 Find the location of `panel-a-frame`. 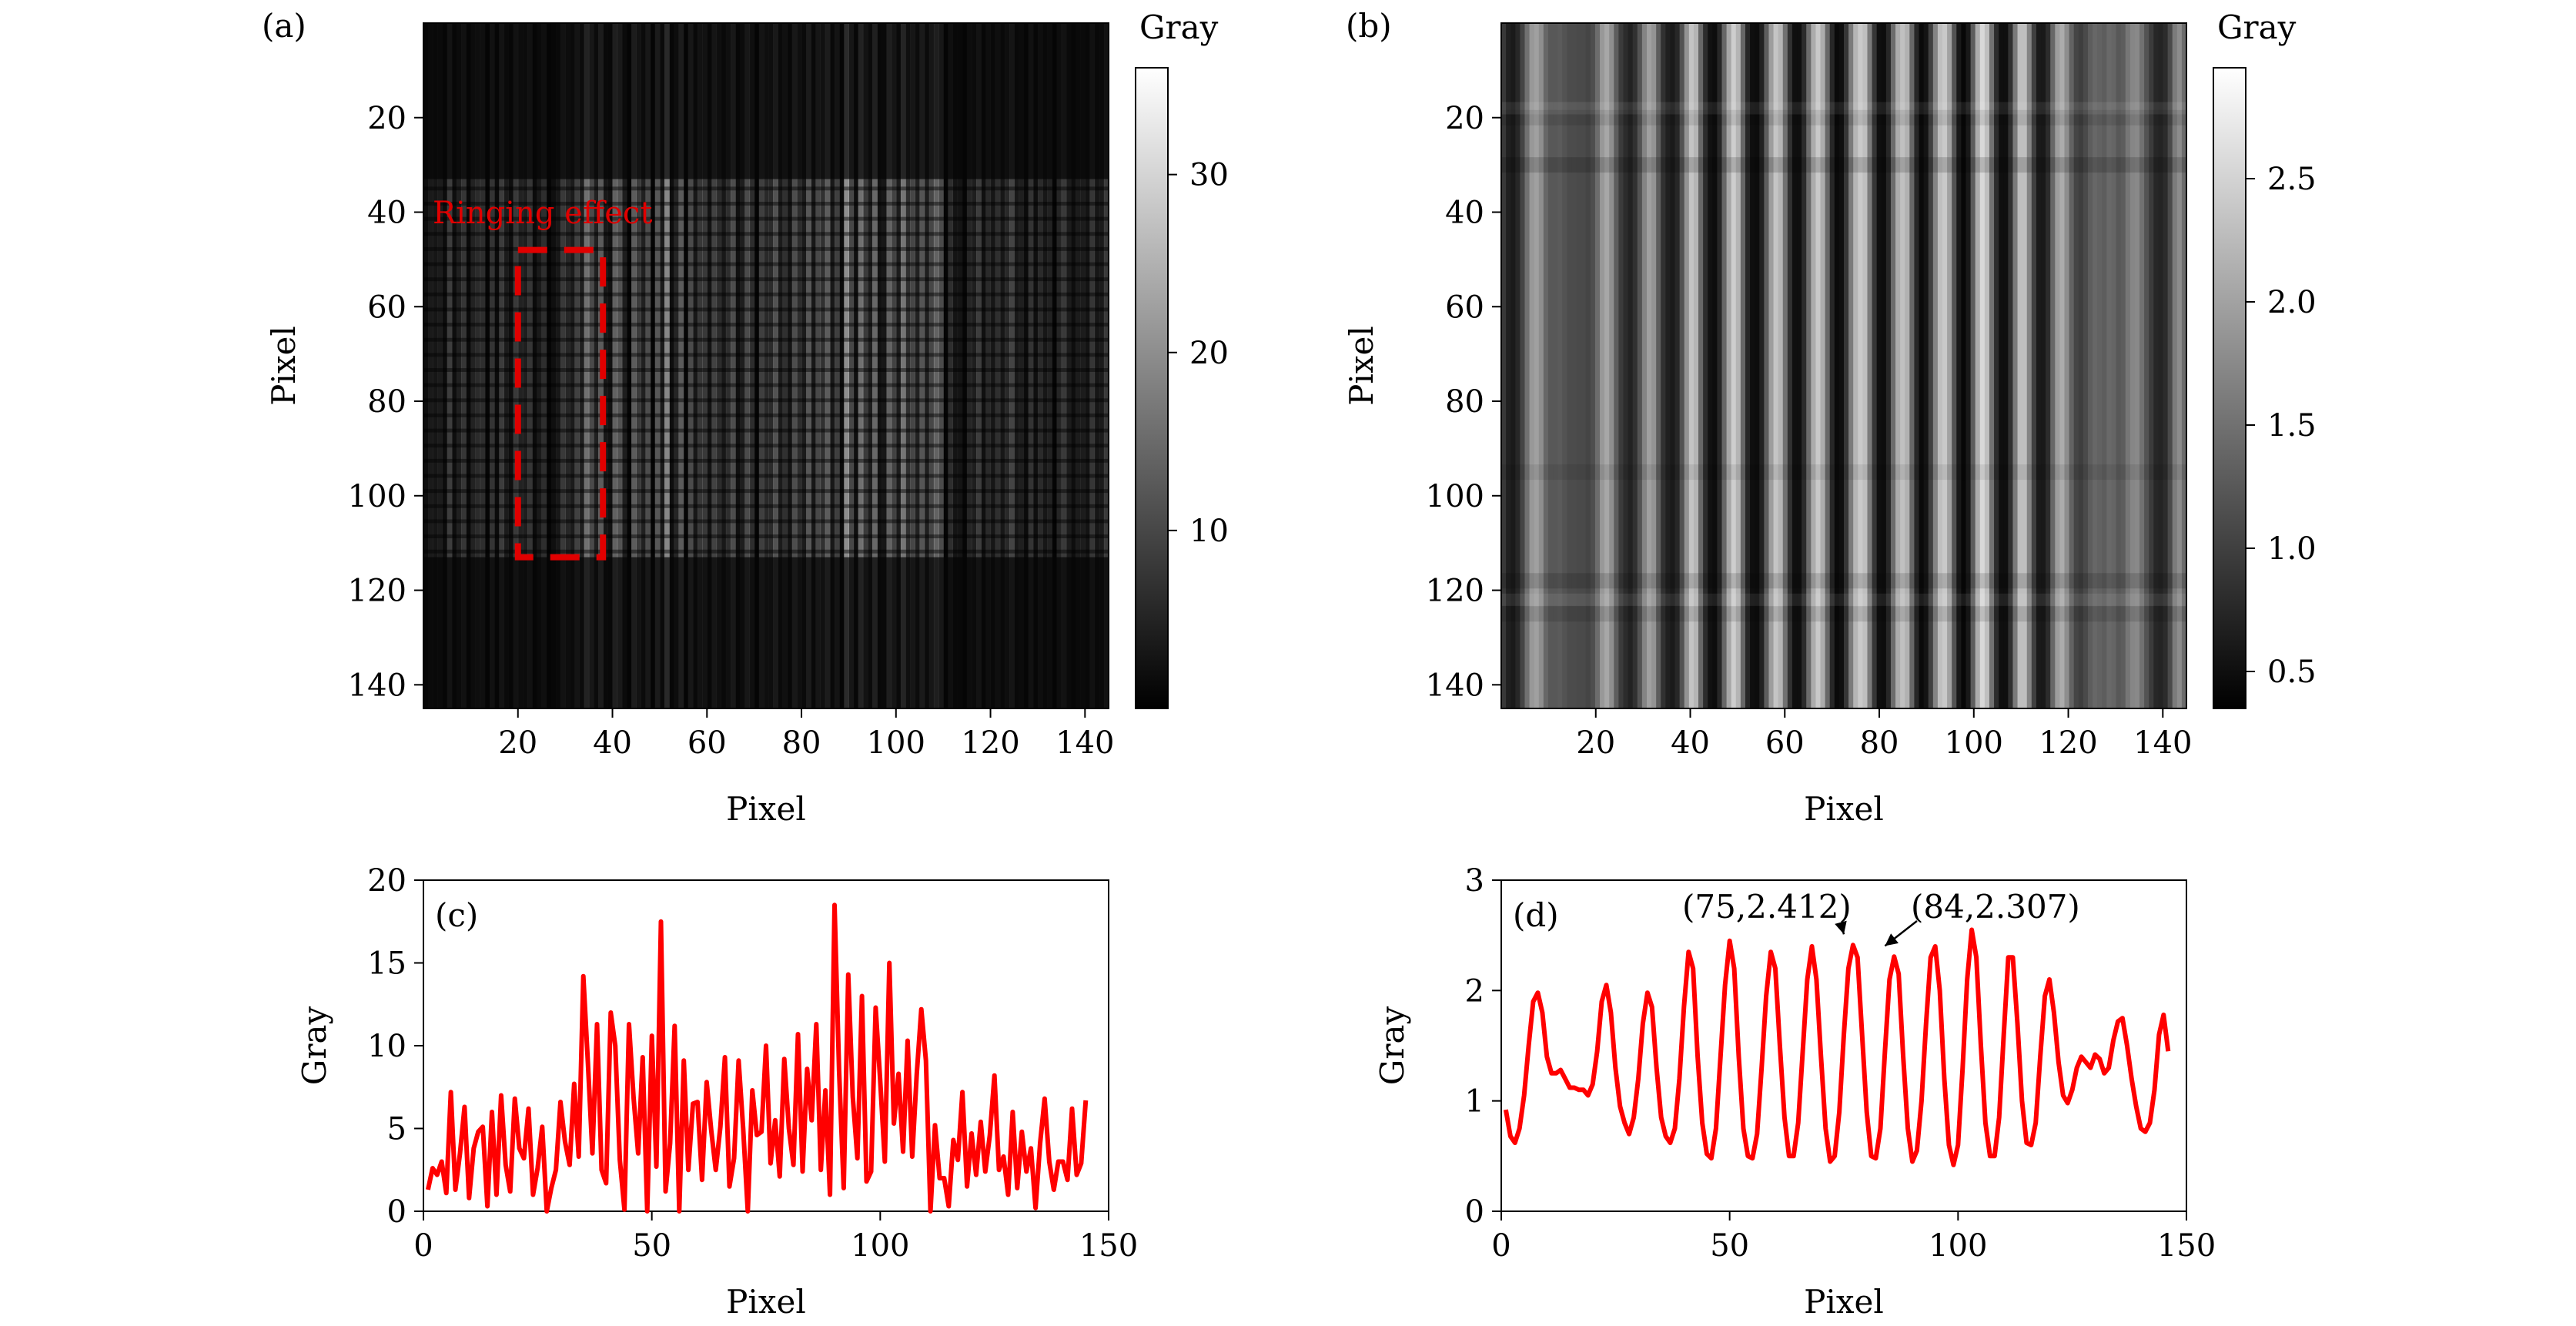

panel-a-frame is located at coordinates (766, 365).